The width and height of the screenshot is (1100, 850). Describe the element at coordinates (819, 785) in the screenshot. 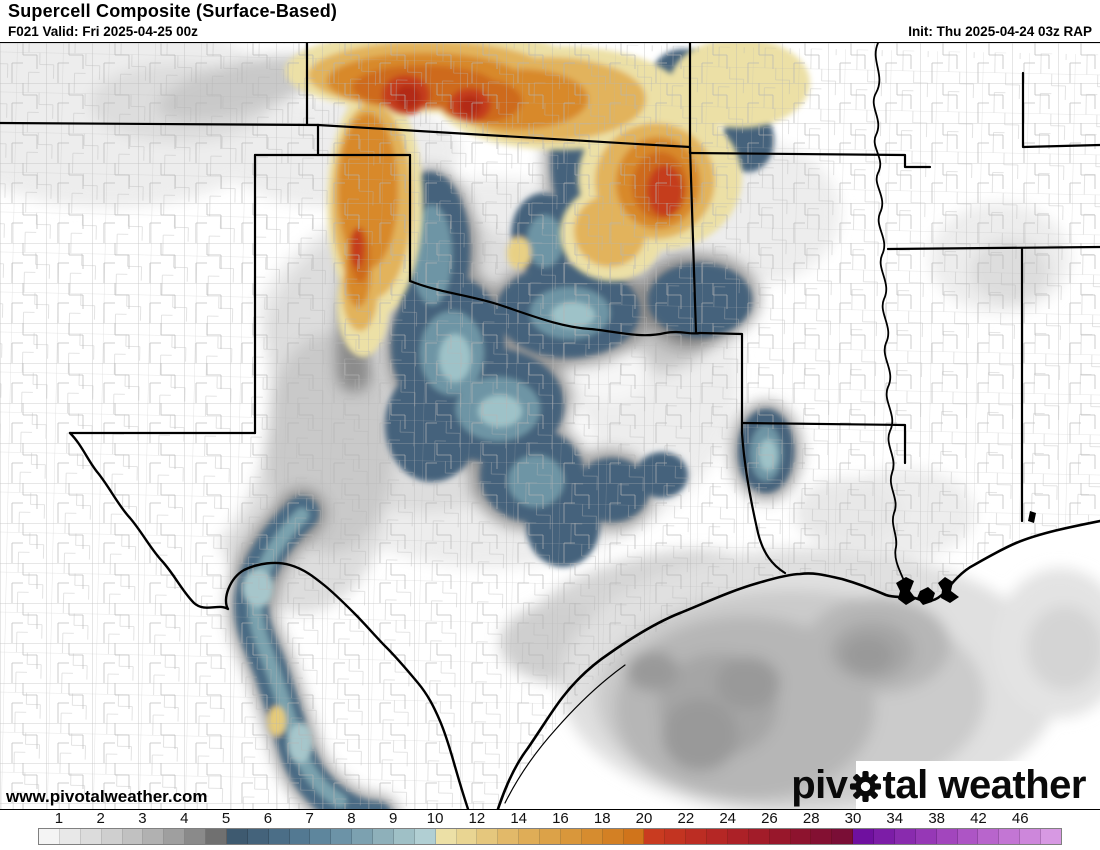

I see `logo-text-prefix: piv` at that location.